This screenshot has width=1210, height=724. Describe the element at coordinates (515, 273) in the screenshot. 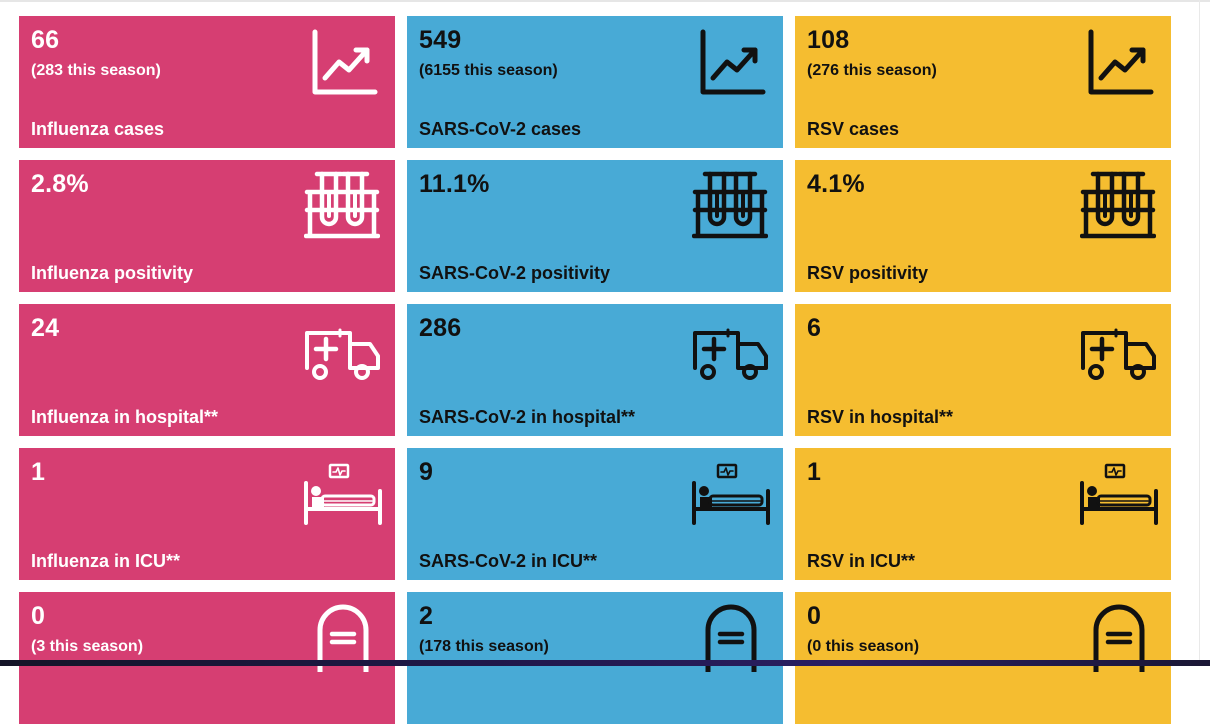

I see `stat-label: SARS-CoV-2 positivity` at that location.